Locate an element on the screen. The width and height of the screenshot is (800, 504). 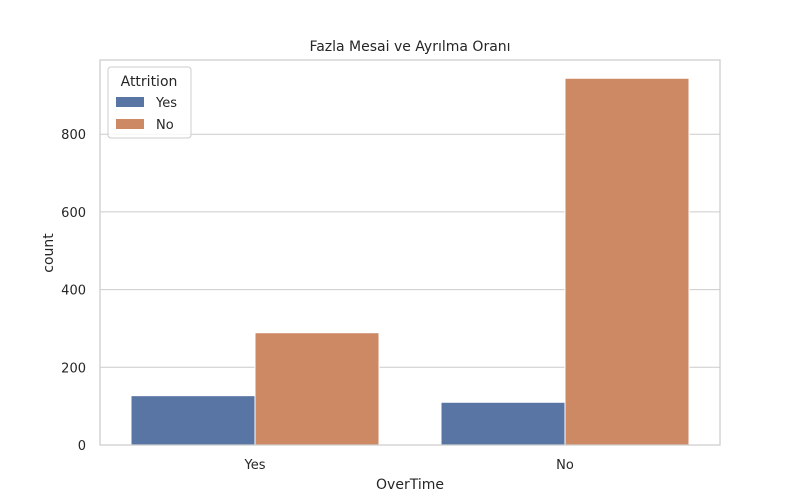
bar-no-yes is located at coordinates (503, 423).